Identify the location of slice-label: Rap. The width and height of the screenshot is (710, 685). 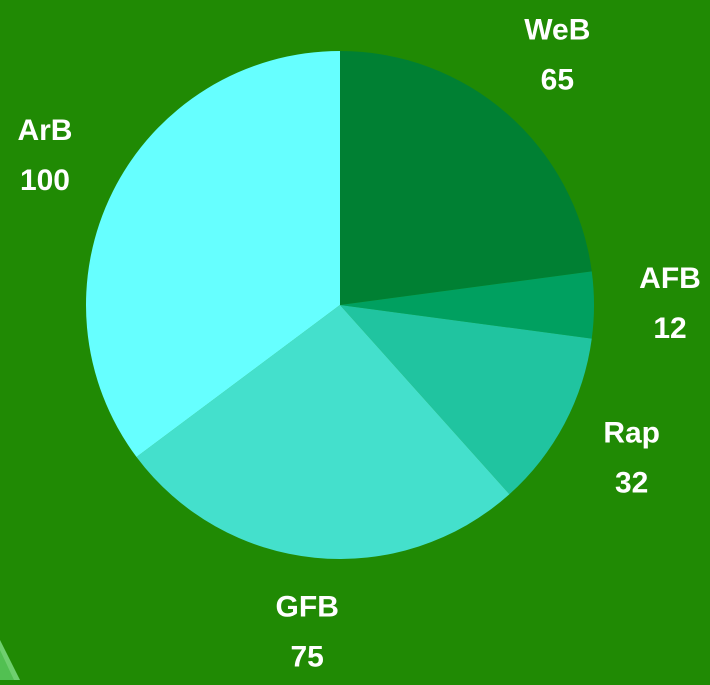
(631, 432).